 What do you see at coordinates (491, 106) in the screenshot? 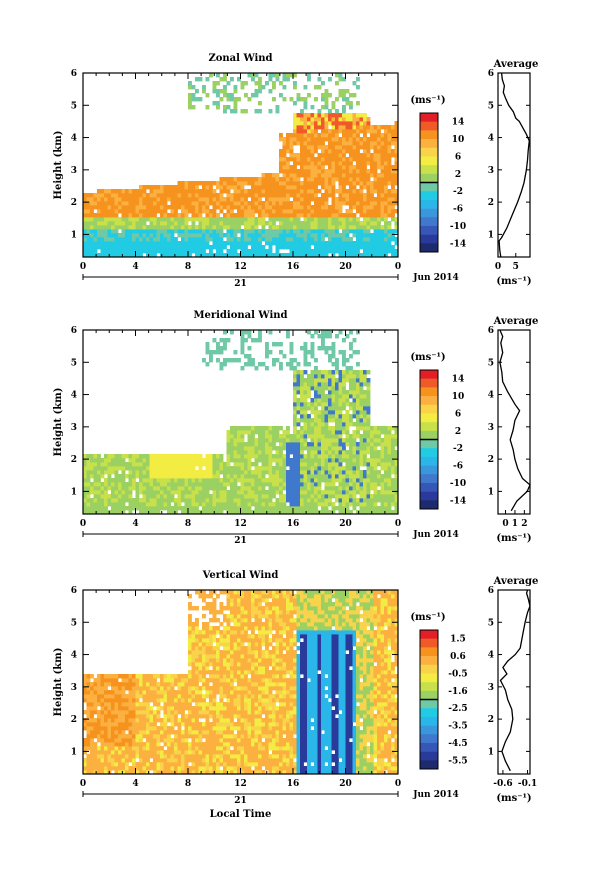
I see `average-y-tick-label: 5` at bounding box center [491, 106].